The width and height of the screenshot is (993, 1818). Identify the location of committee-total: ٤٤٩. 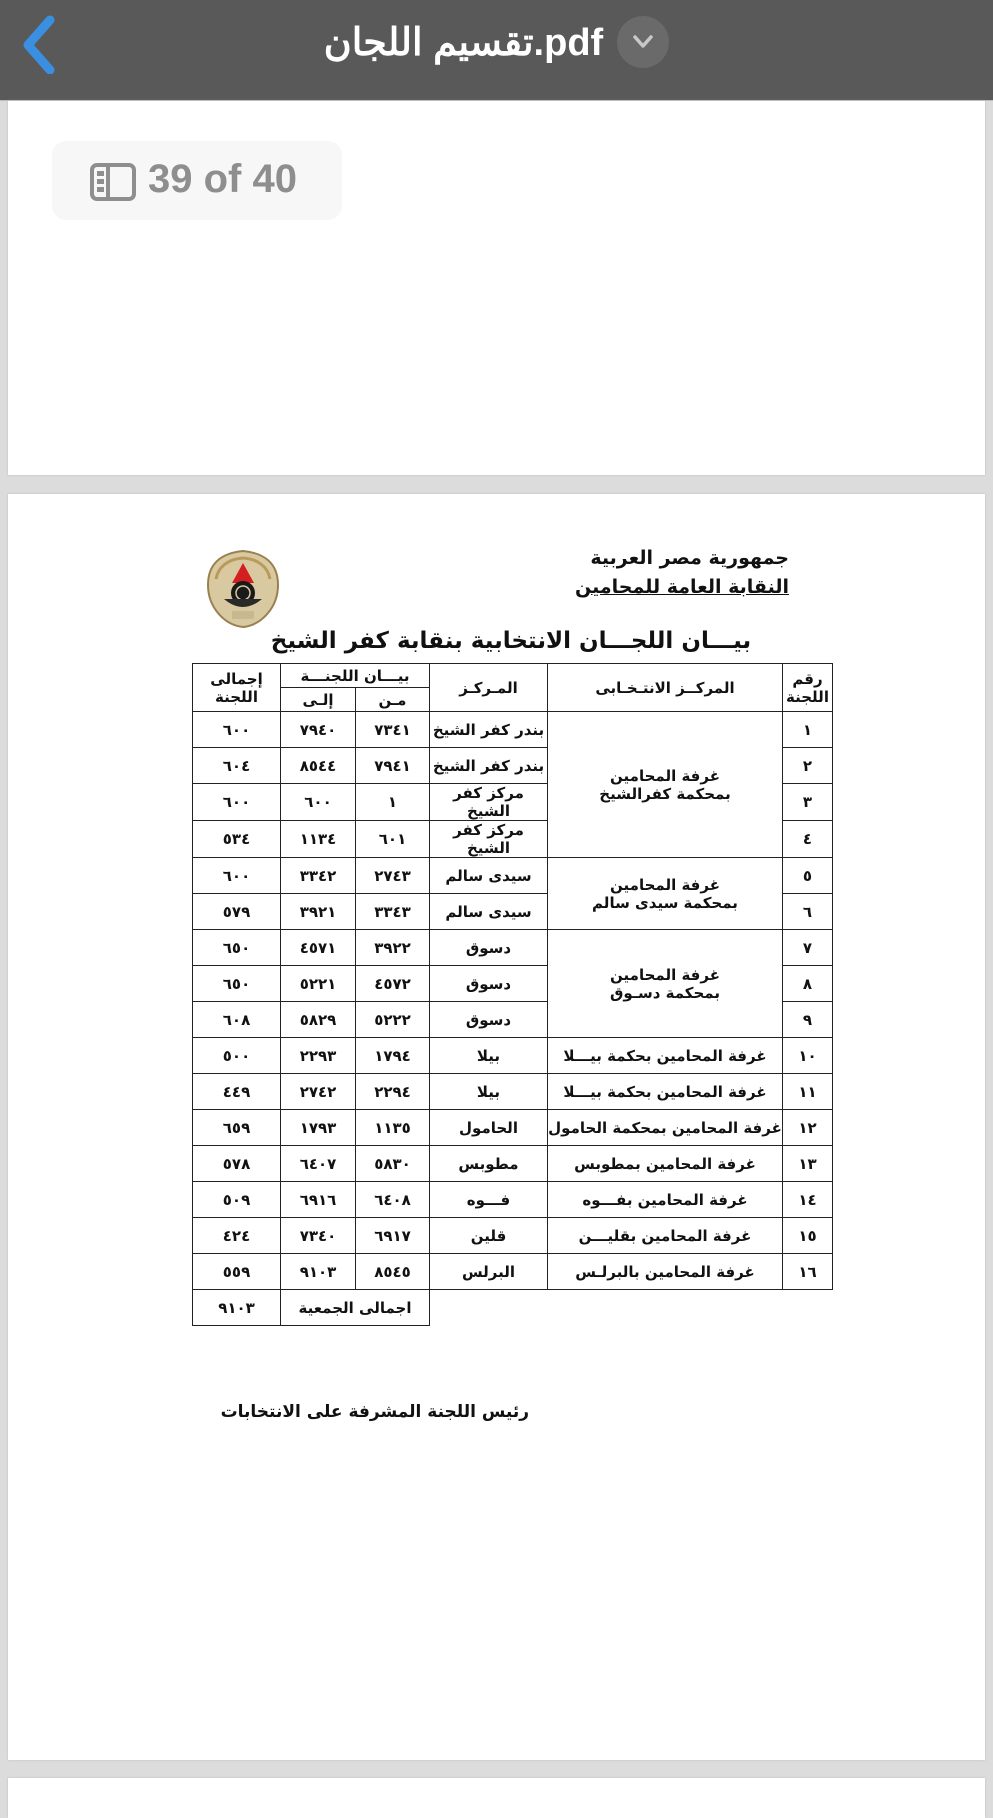
(236, 1091).